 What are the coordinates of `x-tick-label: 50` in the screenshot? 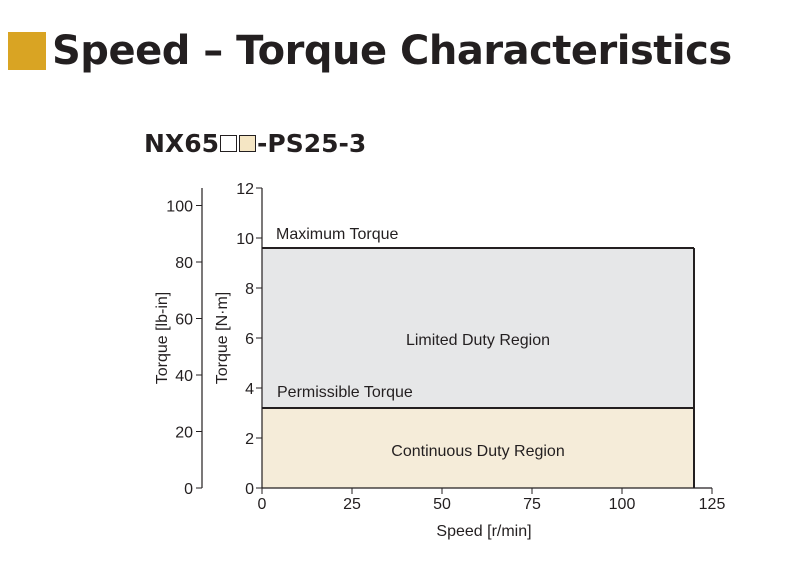 It's located at (442, 504).